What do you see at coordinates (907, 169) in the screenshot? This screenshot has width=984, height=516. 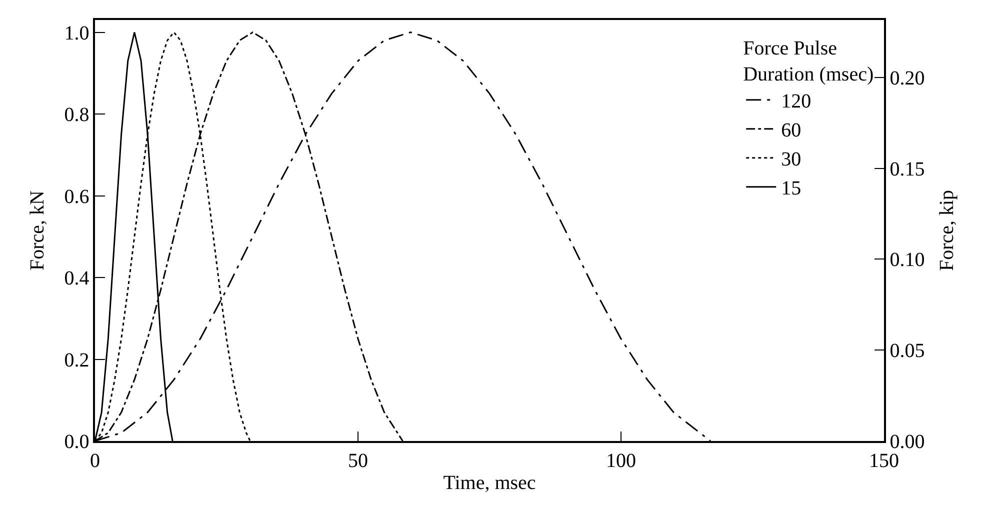 I see `y2-tick-label: 0.15` at bounding box center [907, 169].